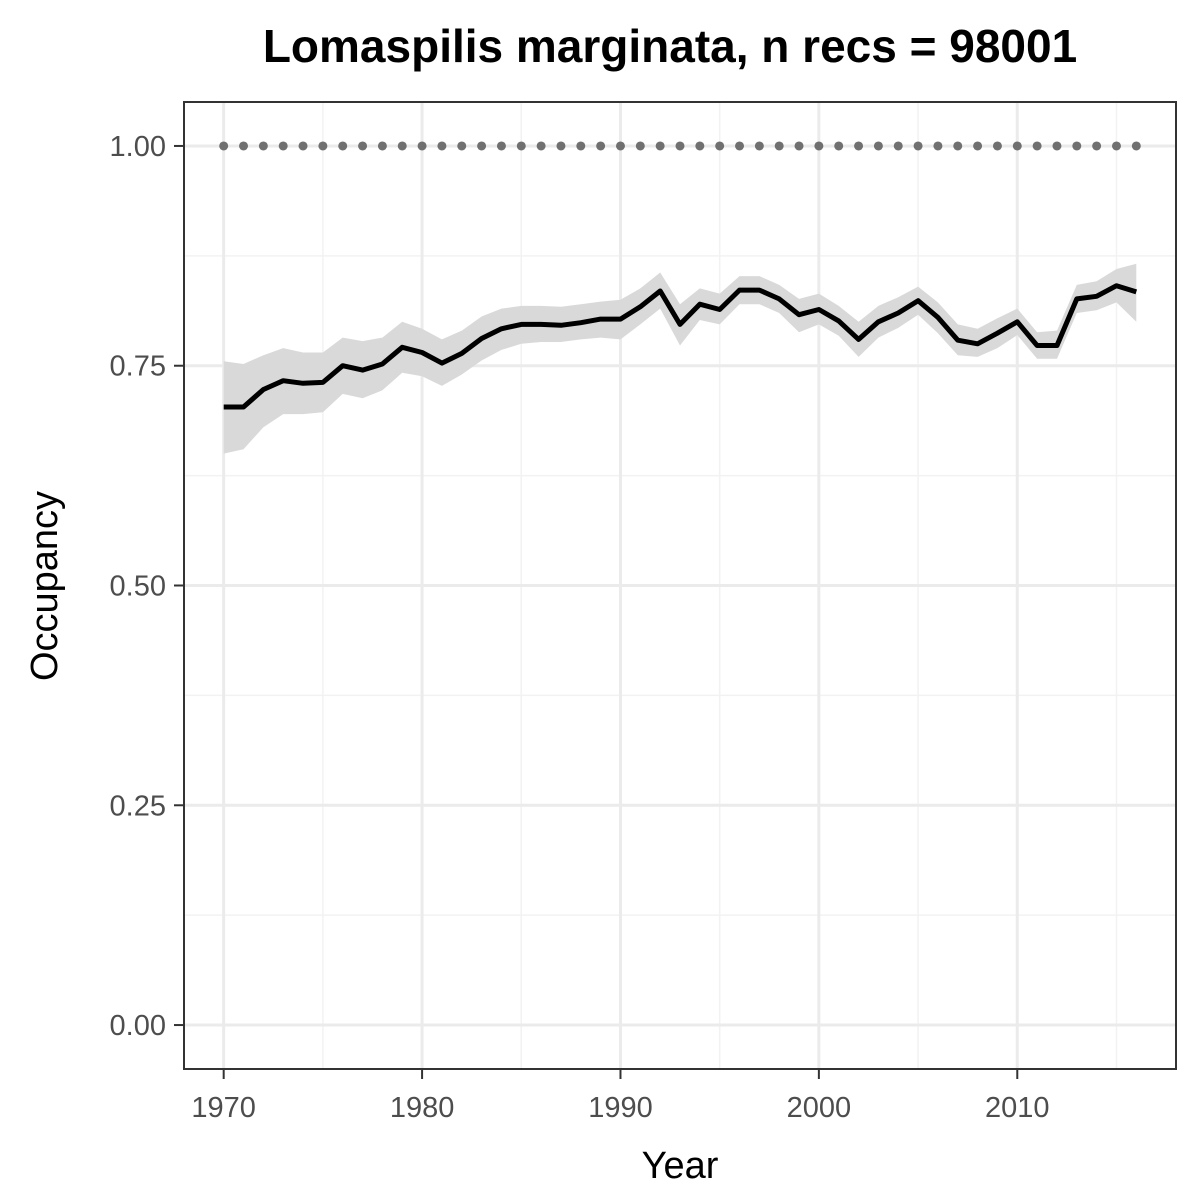 This screenshot has height=1200, width=1200. Describe the element at coordinates (1017, 1108) in the screenshot. I see `x-tick-label: 2010` at that location.